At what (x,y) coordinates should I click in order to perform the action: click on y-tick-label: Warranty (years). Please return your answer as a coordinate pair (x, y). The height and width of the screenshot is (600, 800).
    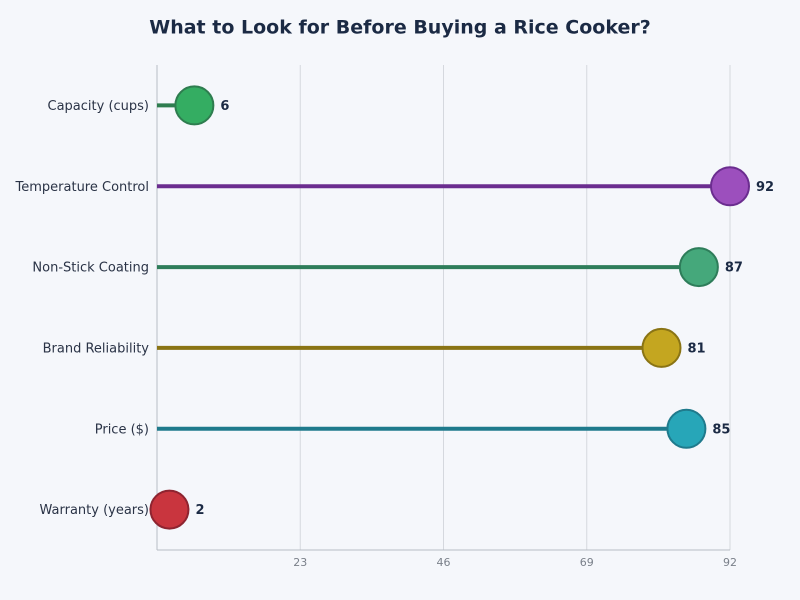
    Looking at the image, I should click on (95, 510).